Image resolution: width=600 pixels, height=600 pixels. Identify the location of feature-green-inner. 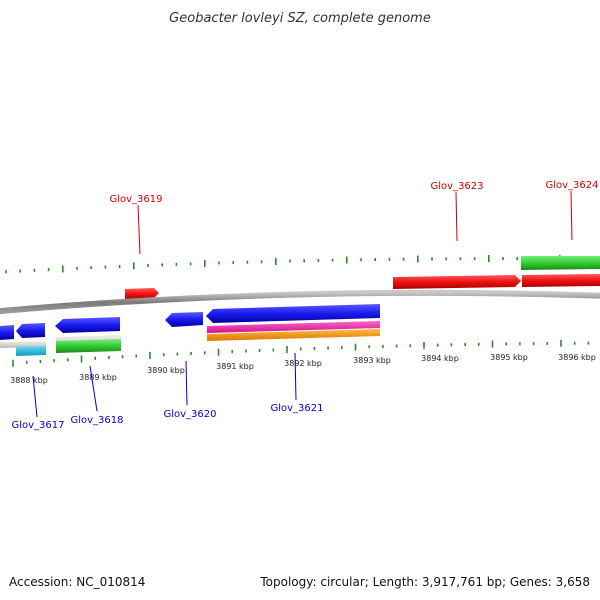
(88, 346).